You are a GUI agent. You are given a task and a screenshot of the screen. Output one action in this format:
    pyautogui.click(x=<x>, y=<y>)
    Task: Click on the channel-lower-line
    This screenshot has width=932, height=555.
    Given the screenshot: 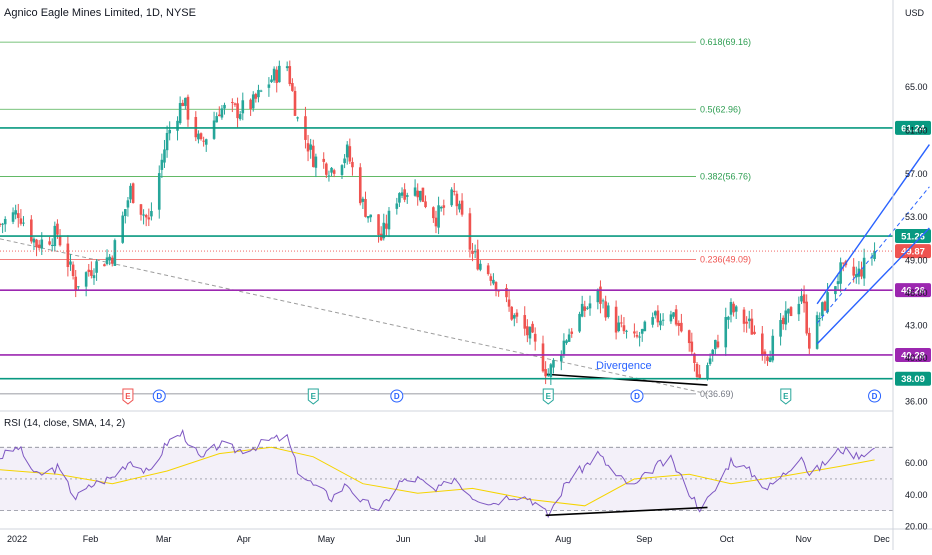 What is the action you would take?
    pyautogui.click(x=873, y=286)
    